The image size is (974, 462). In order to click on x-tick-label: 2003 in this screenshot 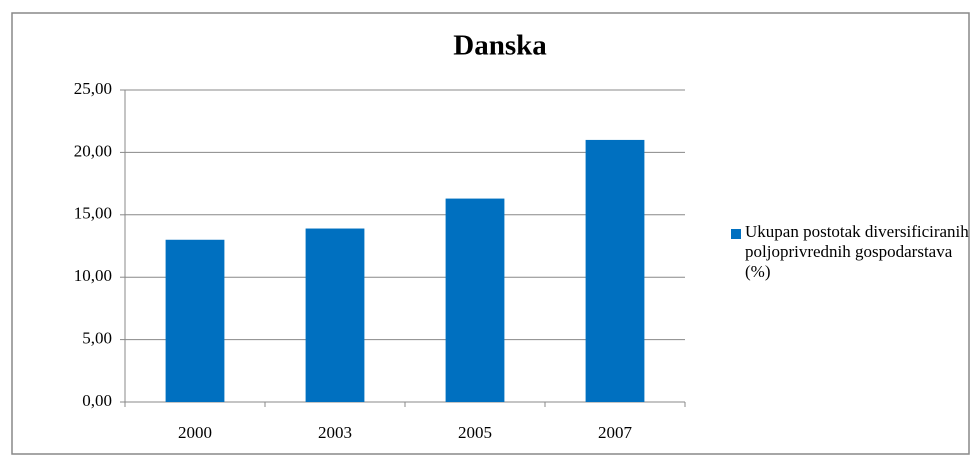, I will do `click(335, 432)`.